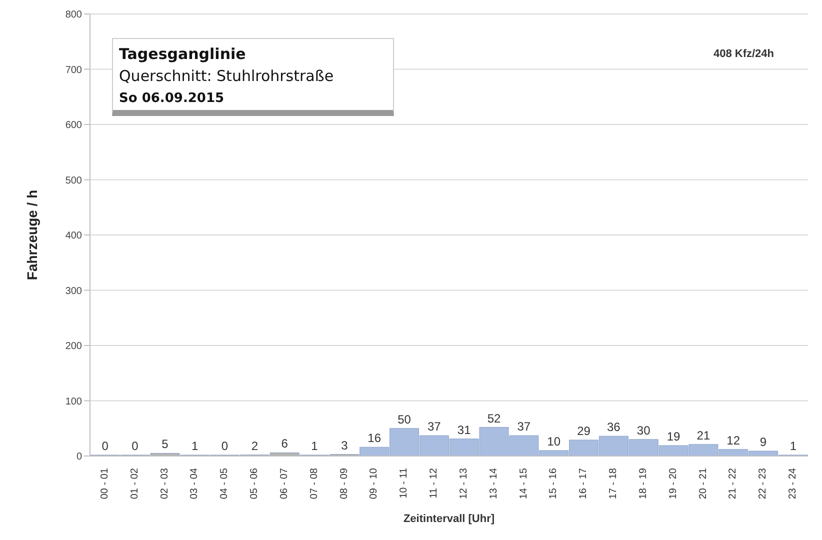 Image resolution: width=822 pixels, height=540 pixels. Describe the element at coordinates (73, 291) in the screenshot. I see `y-tick-label: 300` at that location.